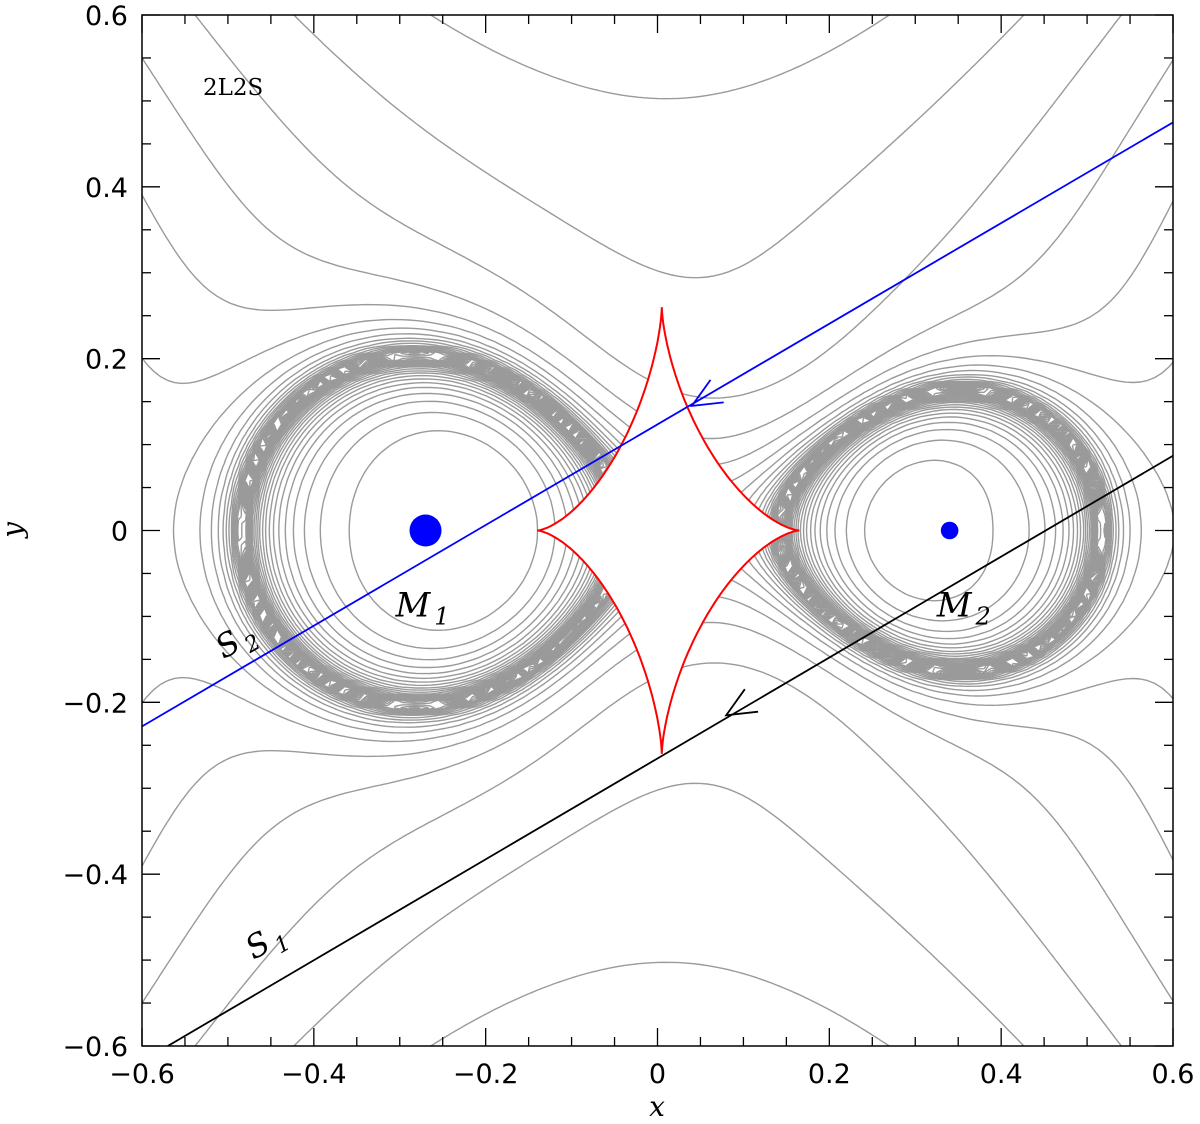  I want to click on y-tick-label: 0.2, so click(106, 360).